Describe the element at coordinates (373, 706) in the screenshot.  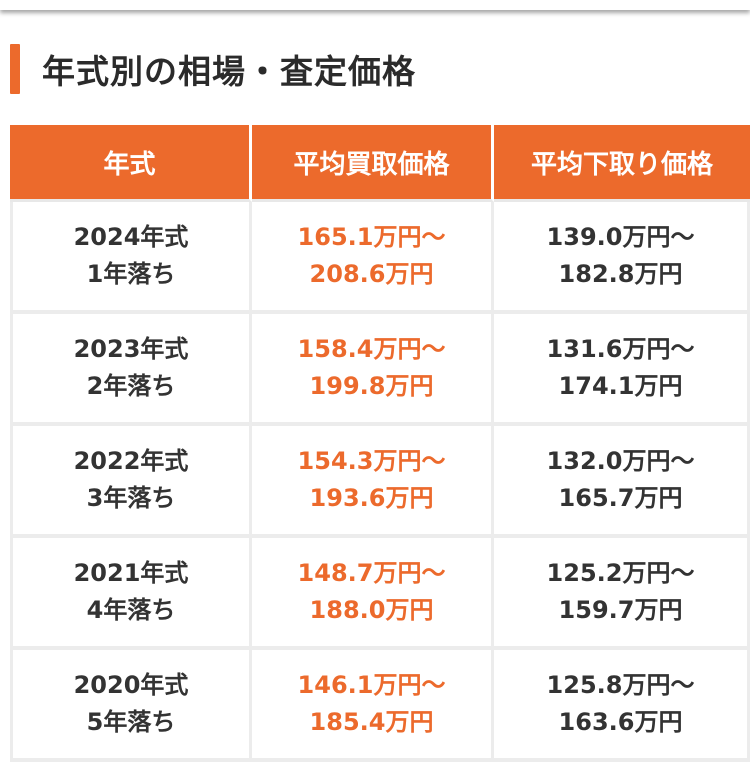
I see `buy-price-cell: 146.1万円〜 185.4万円` at that location.